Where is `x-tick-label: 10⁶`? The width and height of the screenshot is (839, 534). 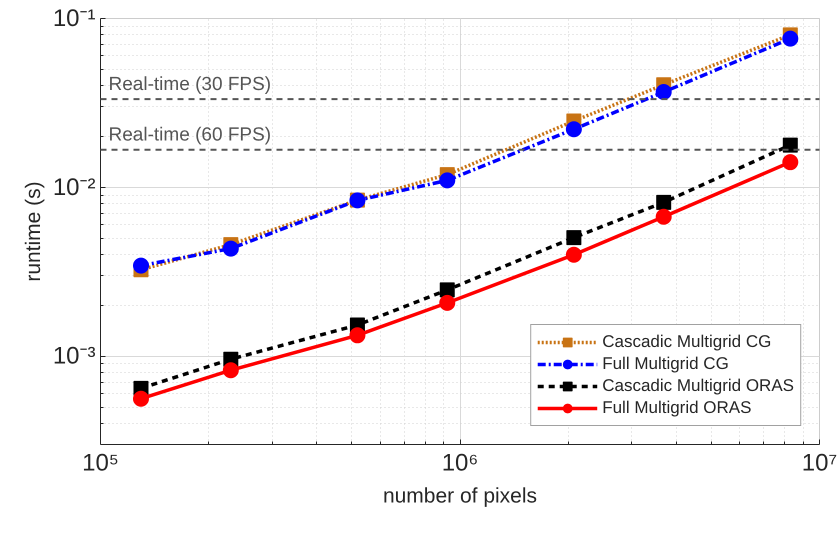
x-tick-label: 10⁶ is located at coordinates (460, 463).